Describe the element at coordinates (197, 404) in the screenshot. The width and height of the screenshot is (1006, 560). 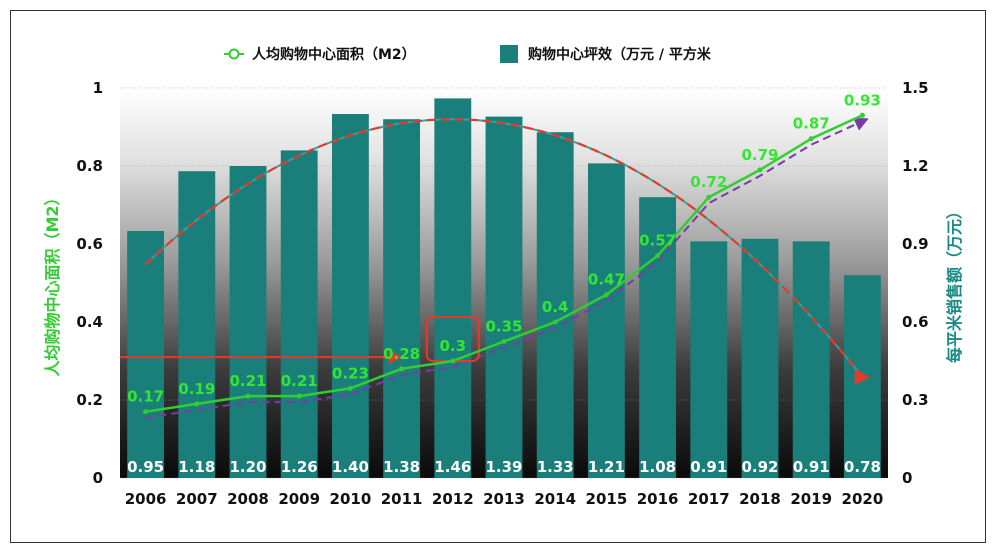
I see `line-point-2007` at that location.